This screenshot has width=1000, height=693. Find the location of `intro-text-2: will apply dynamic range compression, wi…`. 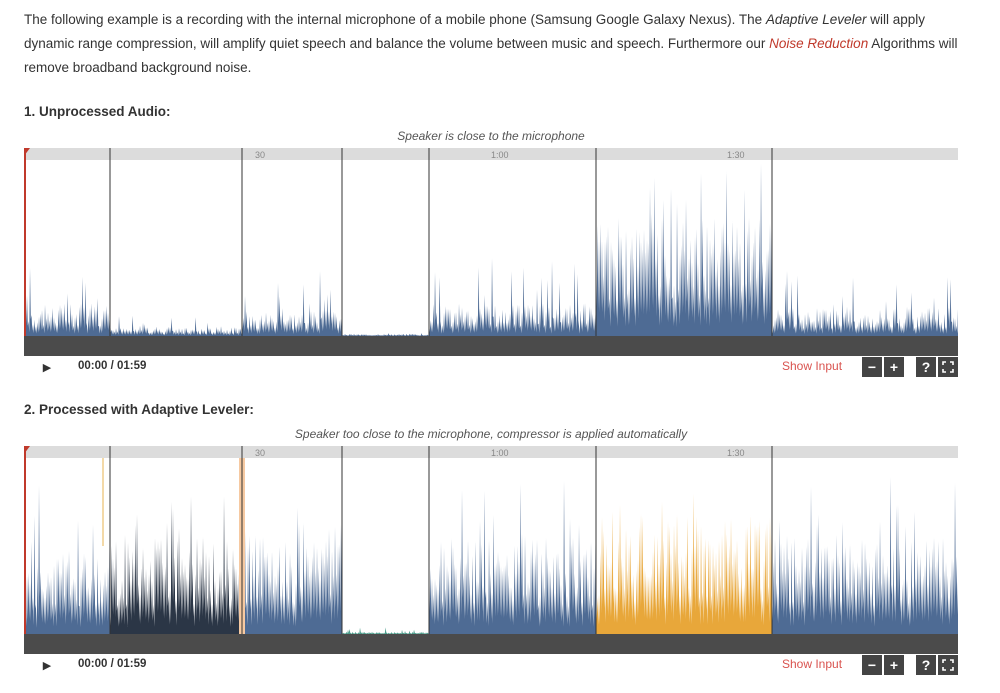

intro-text-2: will apply dynamic range compression, wi… is located at coordinates (475, 31).